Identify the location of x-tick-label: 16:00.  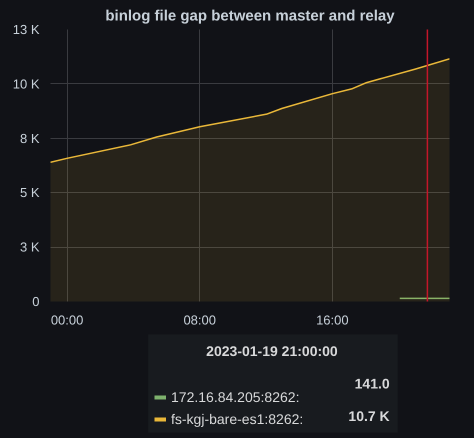
(332, 320).